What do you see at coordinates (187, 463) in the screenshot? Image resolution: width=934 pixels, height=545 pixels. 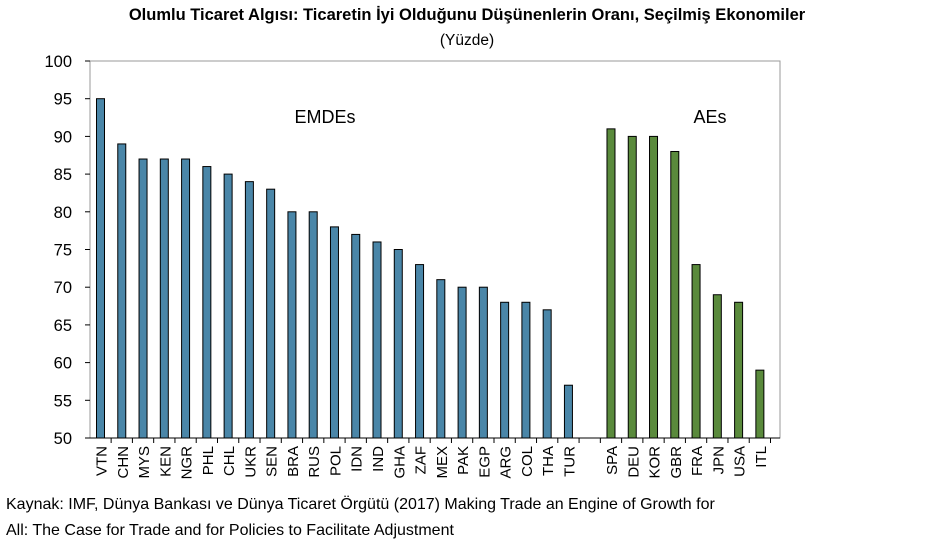 I see `x-tick-label-ngr: NGR` at bounding box center [187, 463].